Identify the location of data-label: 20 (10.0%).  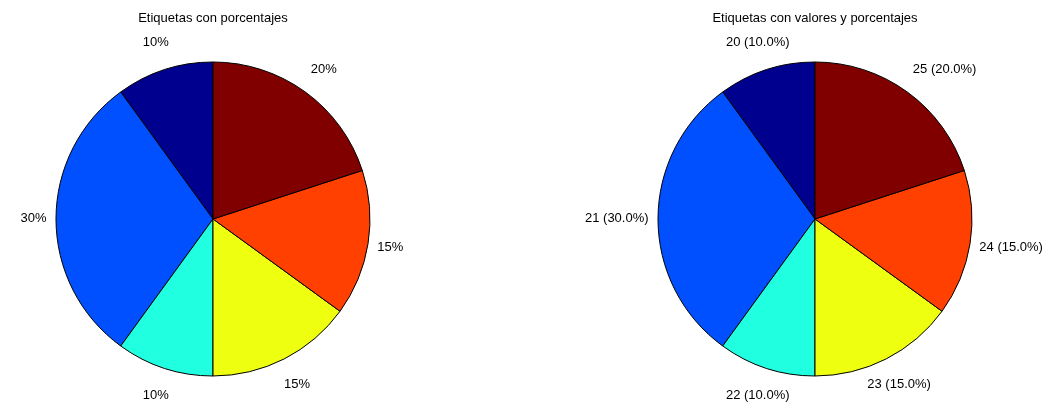
(757, 42).